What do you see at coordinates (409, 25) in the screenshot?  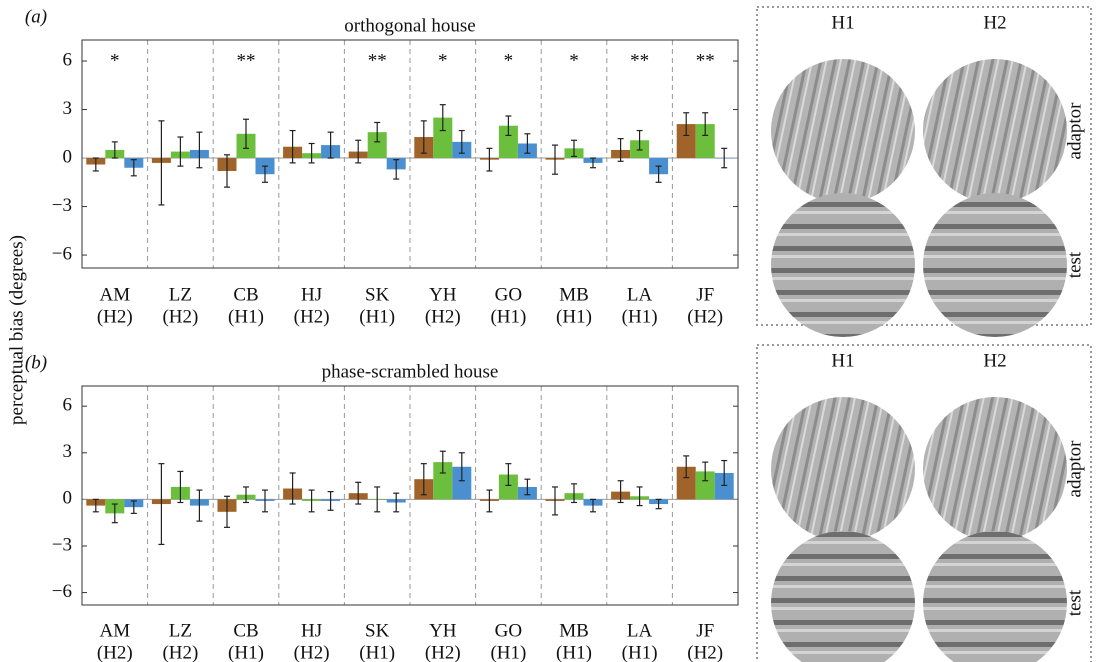 I see `chart-title: orthogonal house` at bounding box center [409, 25].